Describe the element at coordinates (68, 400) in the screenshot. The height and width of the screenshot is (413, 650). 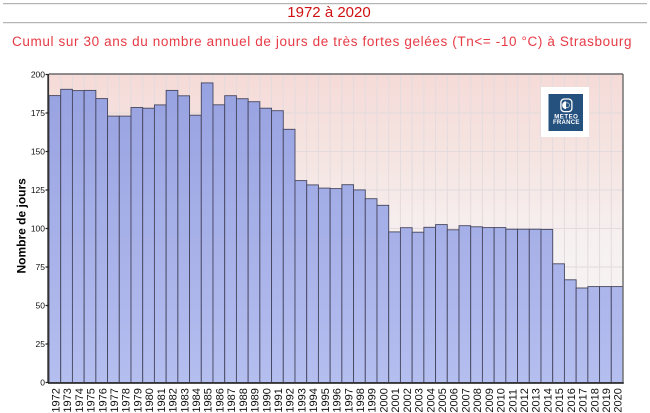
I see `svg-text: 1973` at that location.